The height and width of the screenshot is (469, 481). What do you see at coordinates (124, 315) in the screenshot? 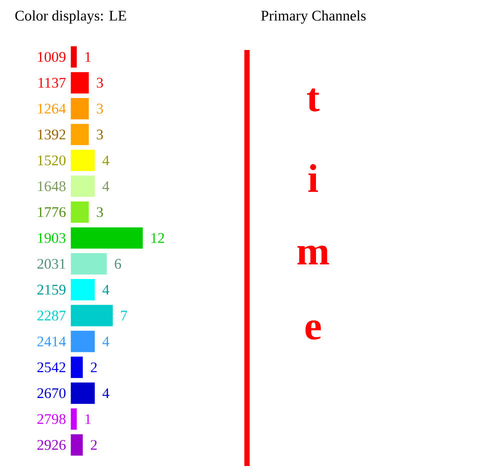
I see `data-label: 7` at bounding box center [124, 315].